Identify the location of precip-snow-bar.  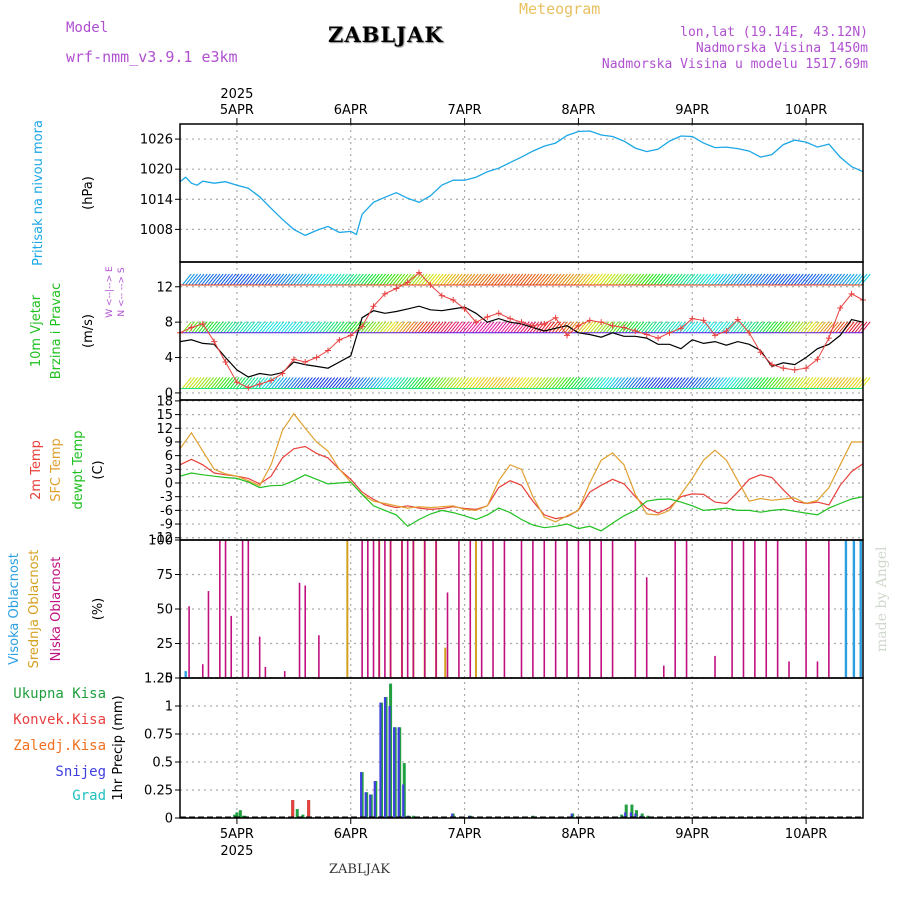
(389, 762).